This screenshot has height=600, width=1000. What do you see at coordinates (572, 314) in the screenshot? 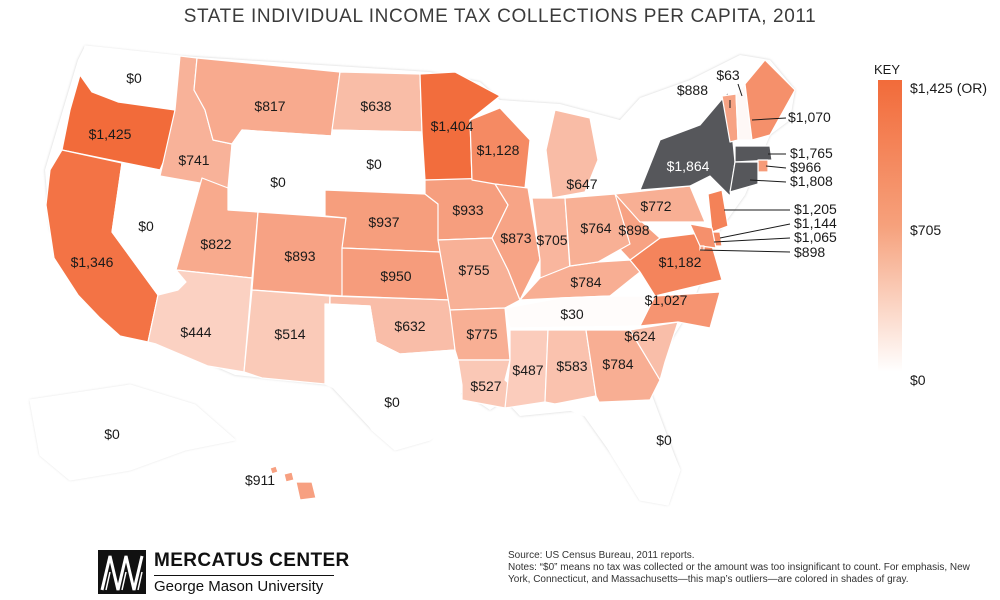
I see `state-label-tn: $30` at bounding box center [572, 314].